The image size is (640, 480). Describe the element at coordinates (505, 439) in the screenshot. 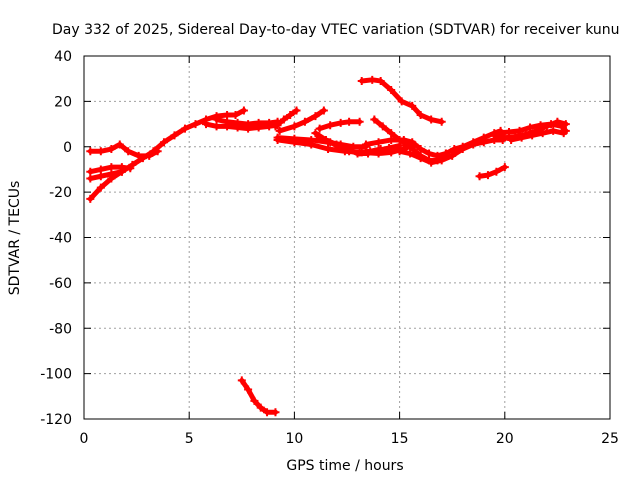

I see `x-tick-label: 20` at that location.